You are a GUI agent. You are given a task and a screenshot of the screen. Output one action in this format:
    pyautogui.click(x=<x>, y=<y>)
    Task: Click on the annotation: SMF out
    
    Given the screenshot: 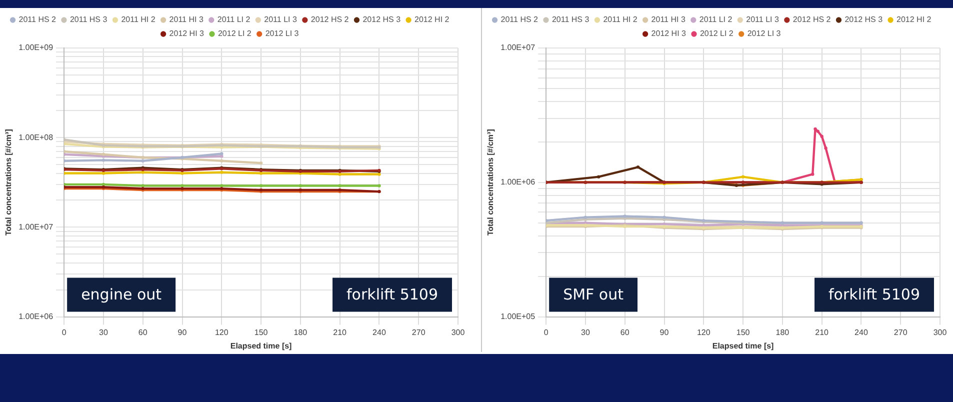 What is the action you would take?
    pyautogui.click(x=593, y=295)
    